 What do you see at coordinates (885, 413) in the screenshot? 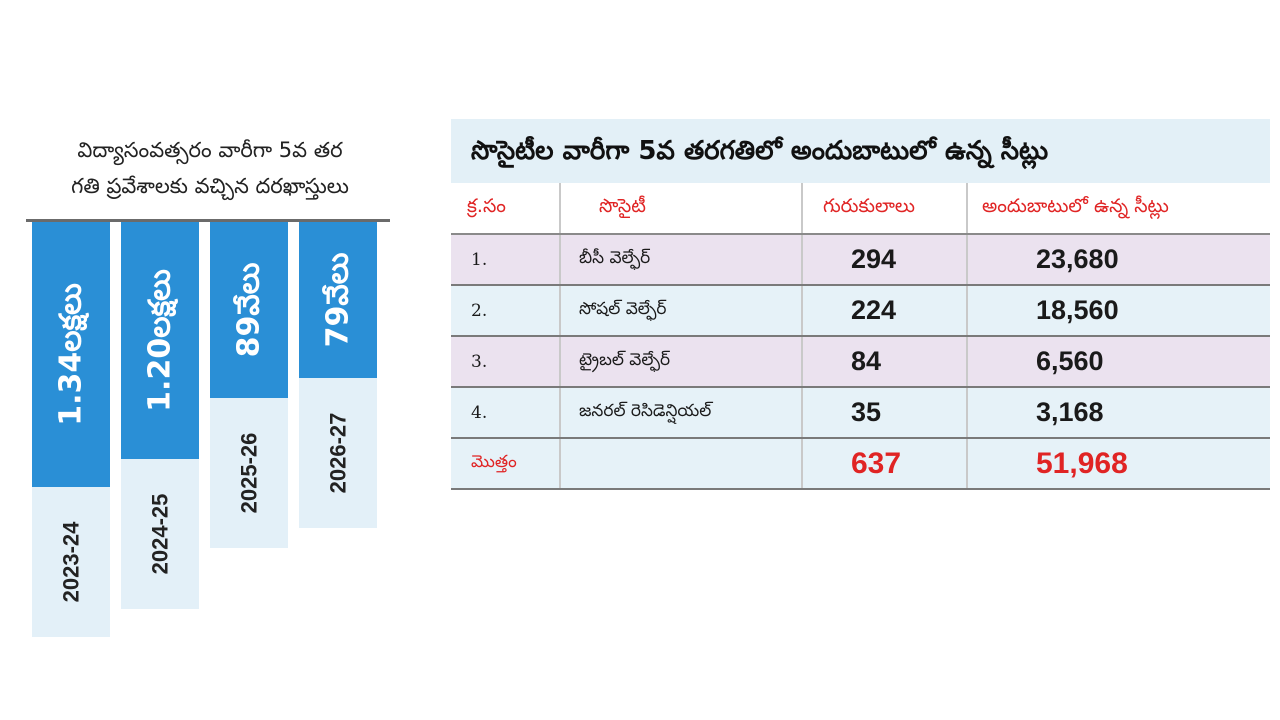
I see `cell-gurukulas: 35` at bounding box center [885, 413].